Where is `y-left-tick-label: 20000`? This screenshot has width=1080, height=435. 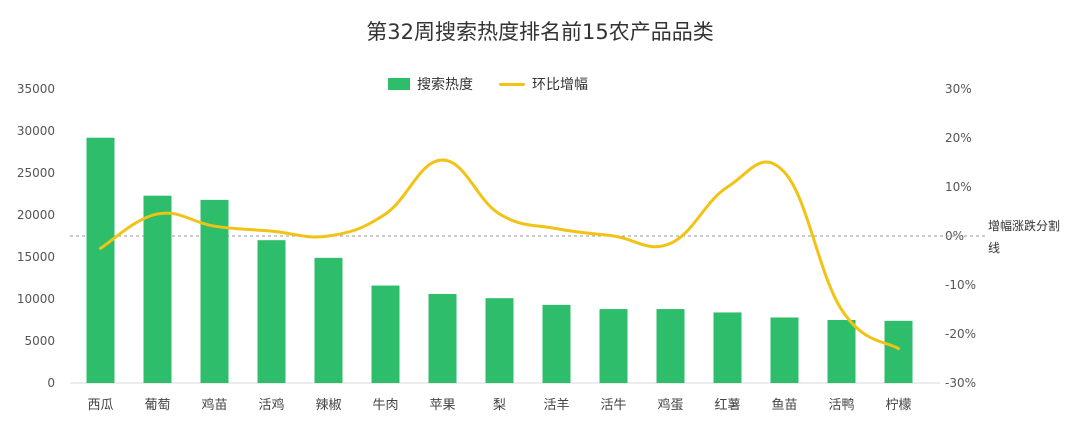
y-left-tick-label: 20000 is located at coordinates (36, 215).